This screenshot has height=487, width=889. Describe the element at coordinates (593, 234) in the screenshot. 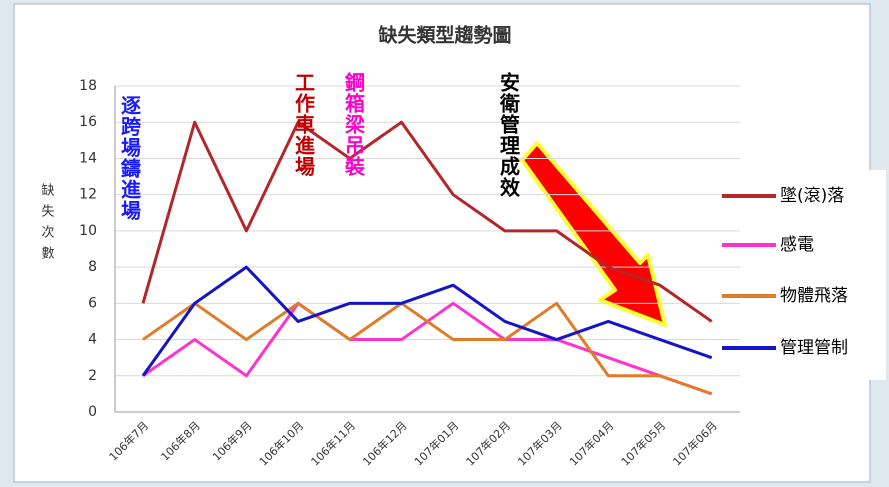

I see `arrow` at that location.